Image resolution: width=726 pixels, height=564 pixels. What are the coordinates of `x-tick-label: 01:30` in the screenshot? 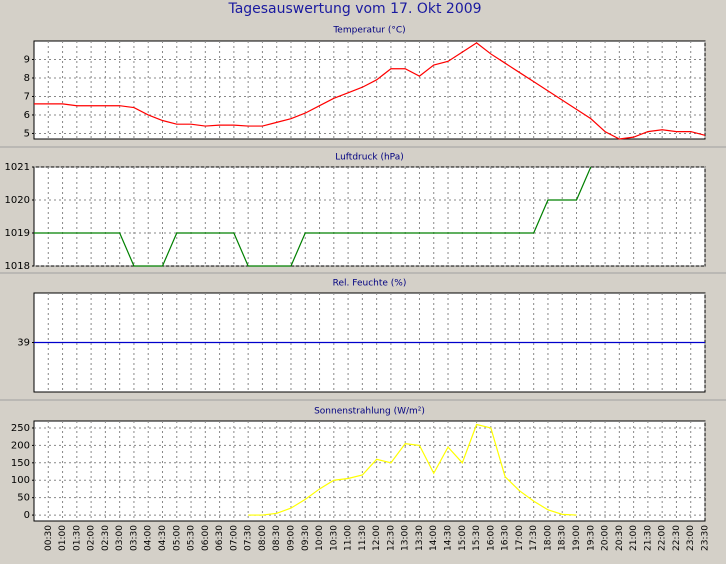 It's located at (77, 538).